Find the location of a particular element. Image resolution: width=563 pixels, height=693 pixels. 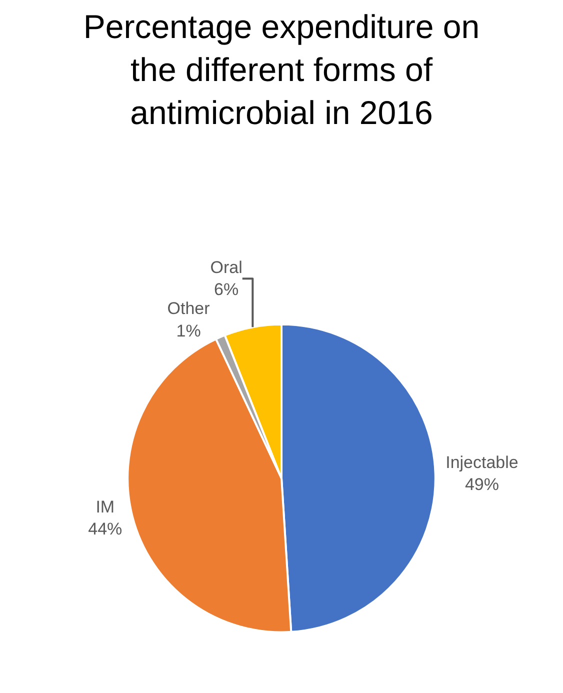

slice-label: Other is located at coordinates (188, 308).